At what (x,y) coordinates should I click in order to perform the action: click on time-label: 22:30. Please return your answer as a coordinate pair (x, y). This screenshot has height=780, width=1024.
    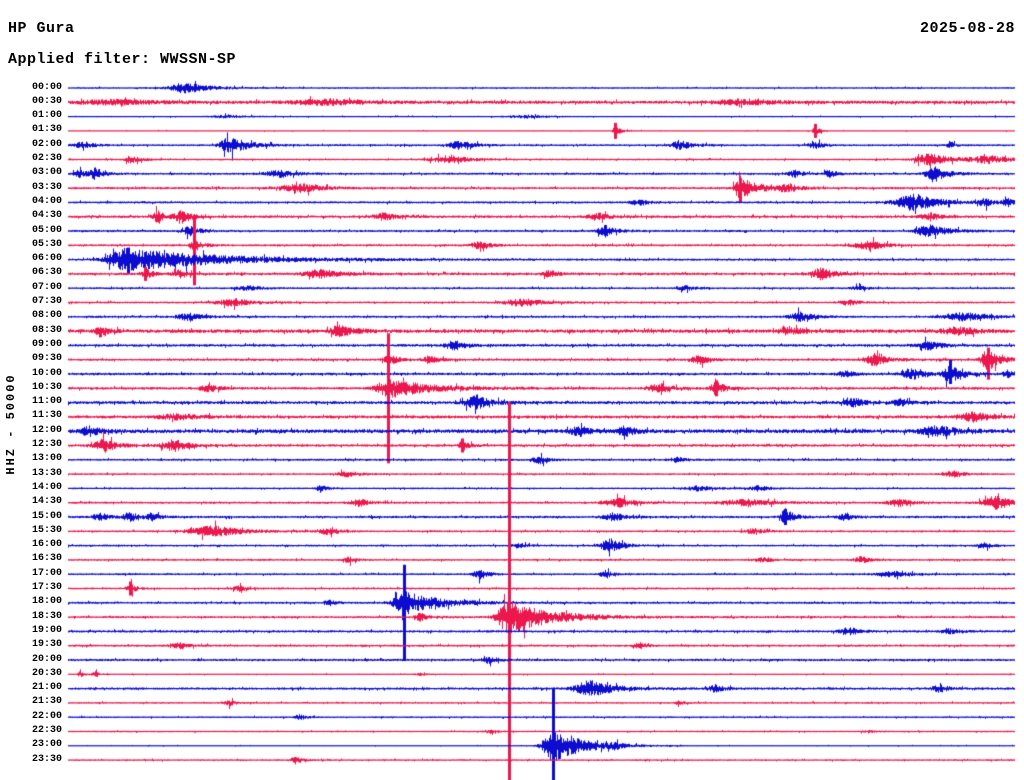
    Looking at the image, I should click on (46, 730).